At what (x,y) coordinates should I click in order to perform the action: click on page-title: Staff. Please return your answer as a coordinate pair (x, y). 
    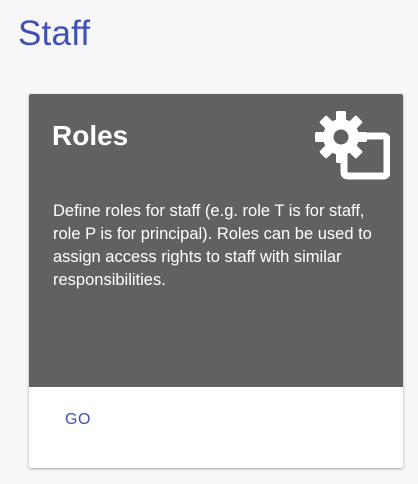
    Looking at the image, I should click on (54, 33).